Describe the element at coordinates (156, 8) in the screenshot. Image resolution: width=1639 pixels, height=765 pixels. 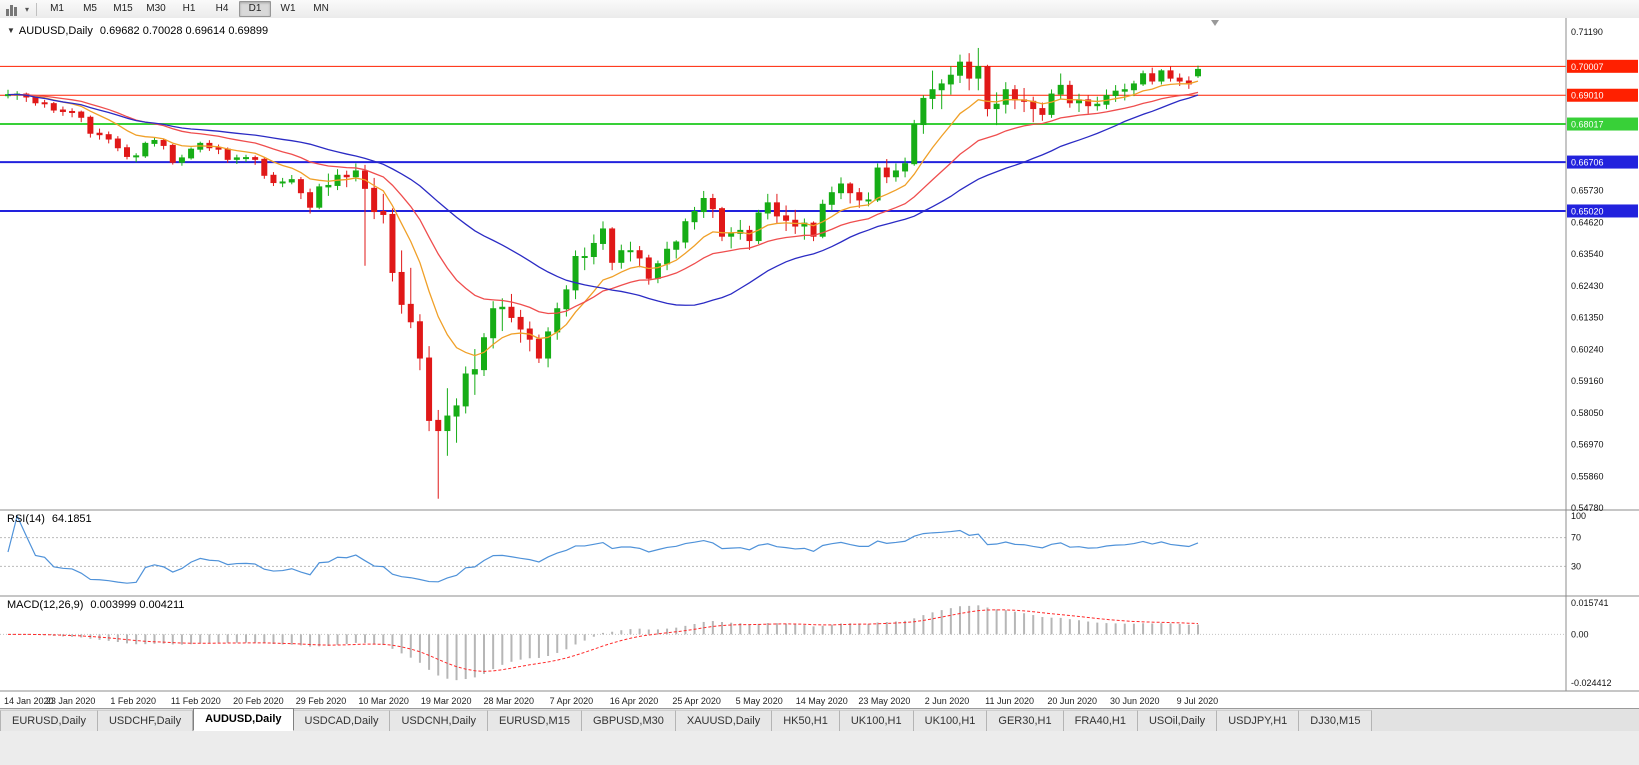
I see `timeframe-button-m30: M30` at that location.